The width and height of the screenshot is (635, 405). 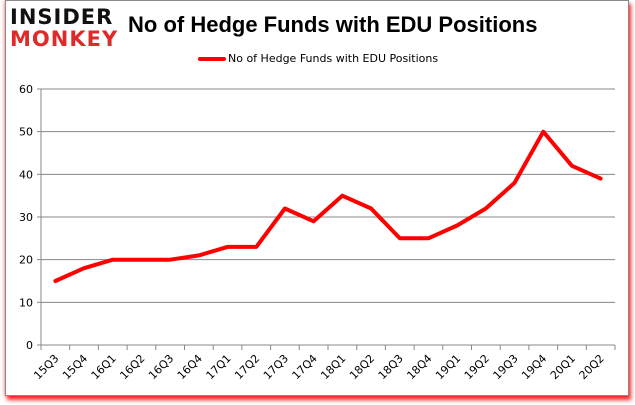 What do you see at coordinates (333, 58) in the screenshot?
I see `legend-label: No of Hedge Funds with EDU Positions` at bounding box center [333, 58].